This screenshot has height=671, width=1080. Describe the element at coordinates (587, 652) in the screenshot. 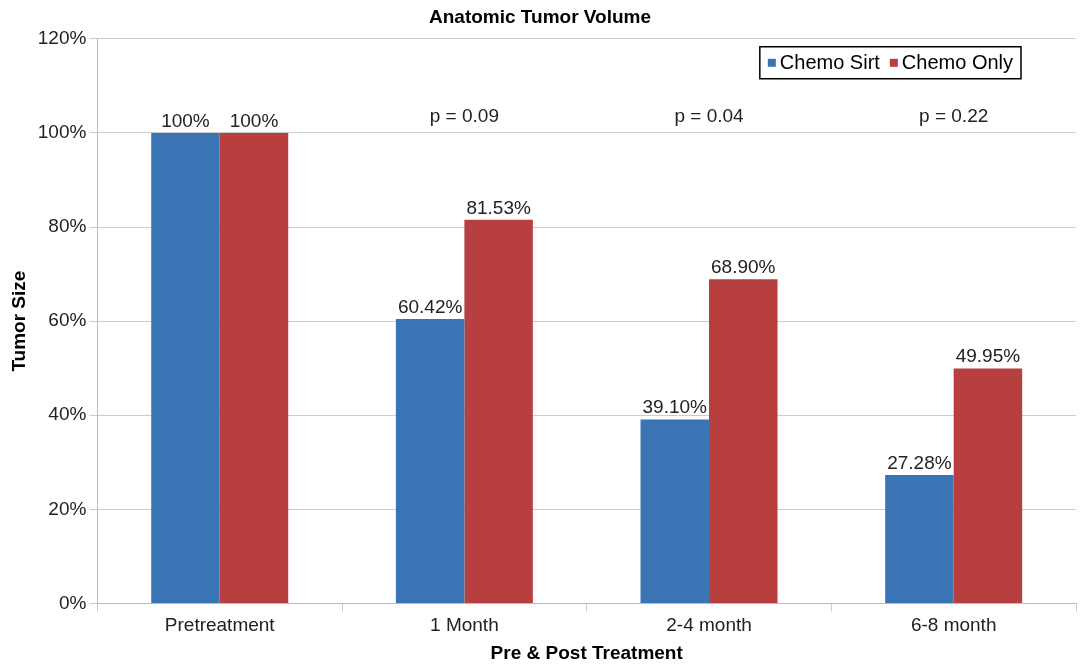

I see `x-axis-title: Pre & Post Treatment` at that location.